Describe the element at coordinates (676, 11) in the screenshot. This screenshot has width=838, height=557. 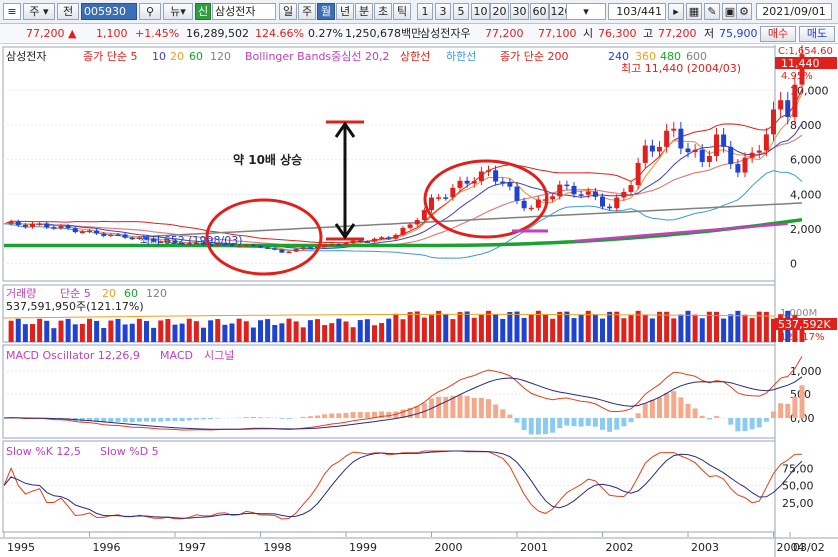
I see `next-icon: ▸` at that location.